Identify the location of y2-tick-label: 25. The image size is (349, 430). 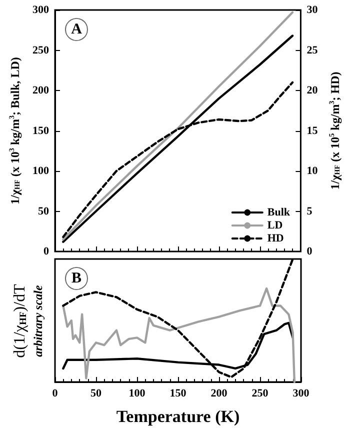
(312, 50).